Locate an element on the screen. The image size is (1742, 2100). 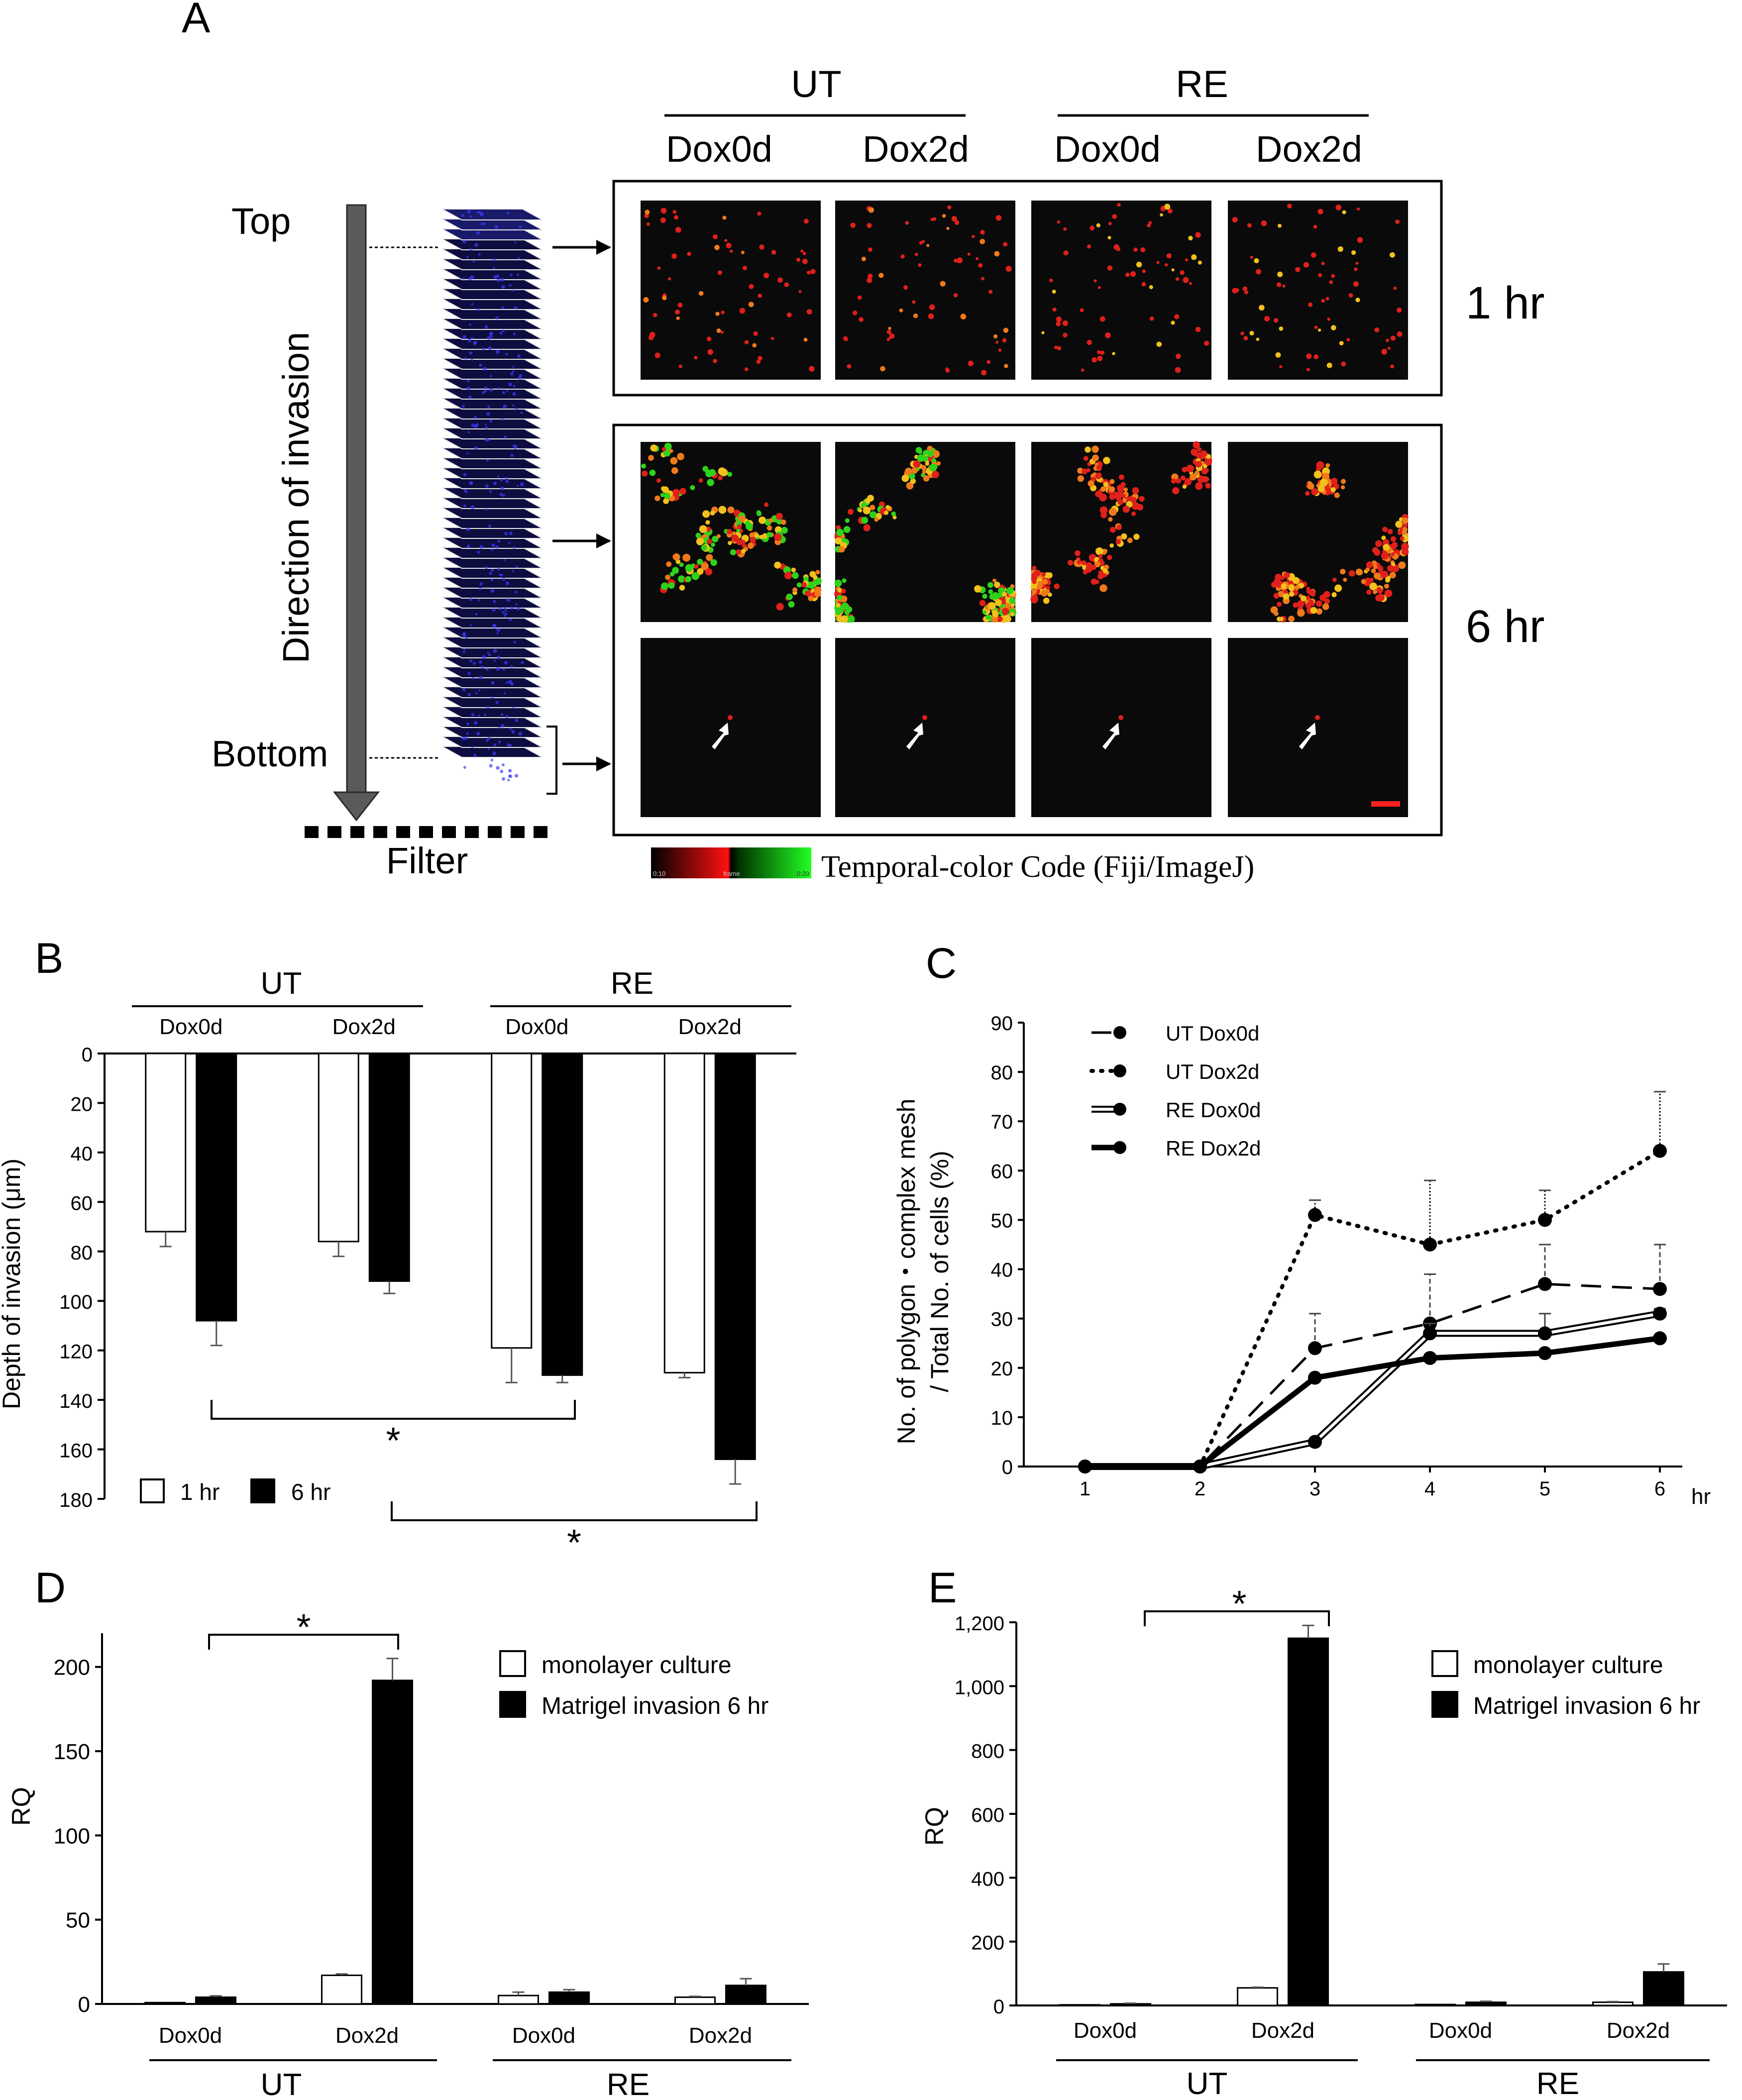
e-group-ut: UT is located at coordinates (1207, 2083).